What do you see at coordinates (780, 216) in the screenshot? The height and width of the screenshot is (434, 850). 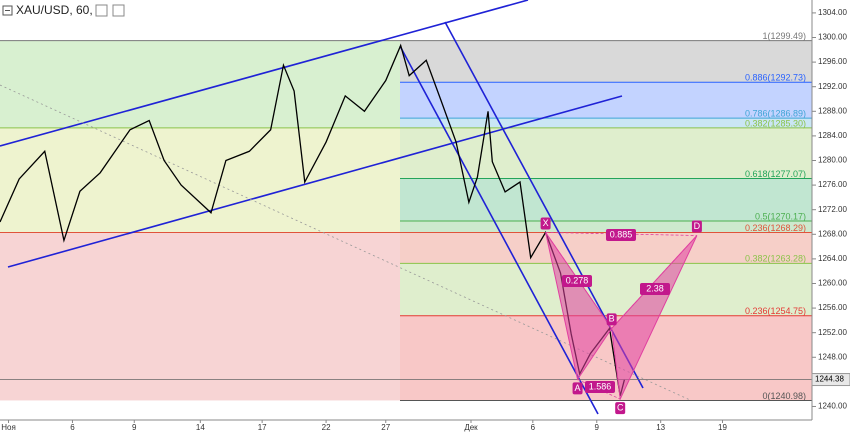 I see `fib-label: 0.5(1270.17)` at bounding box center [780, 216].